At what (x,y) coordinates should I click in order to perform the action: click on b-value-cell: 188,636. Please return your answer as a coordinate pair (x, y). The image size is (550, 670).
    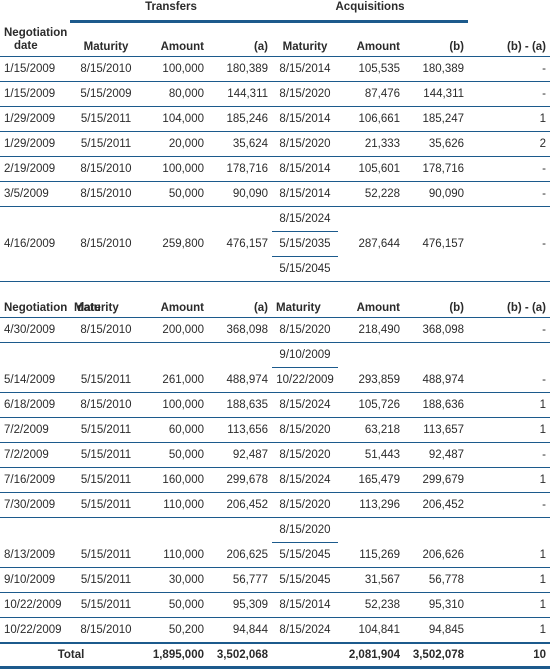
    Looking at the image, I should click on (436, 405).